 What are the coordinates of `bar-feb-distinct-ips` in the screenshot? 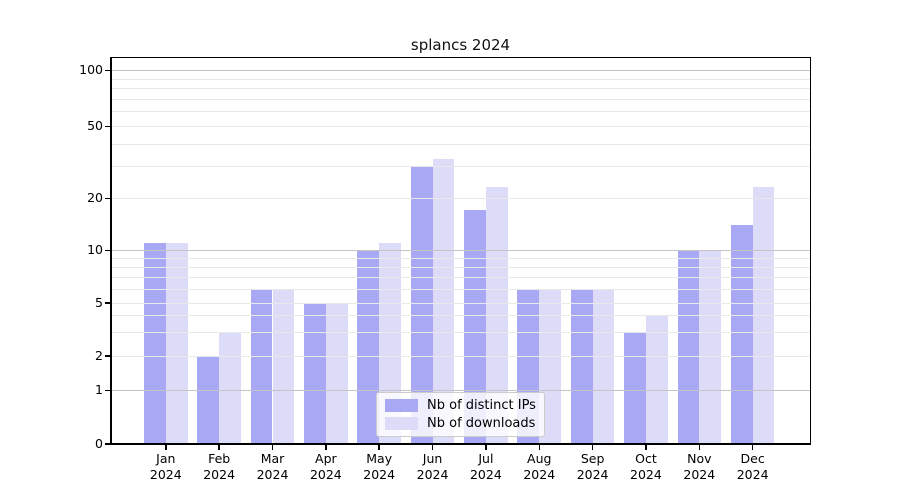 It's located at (208, 399).